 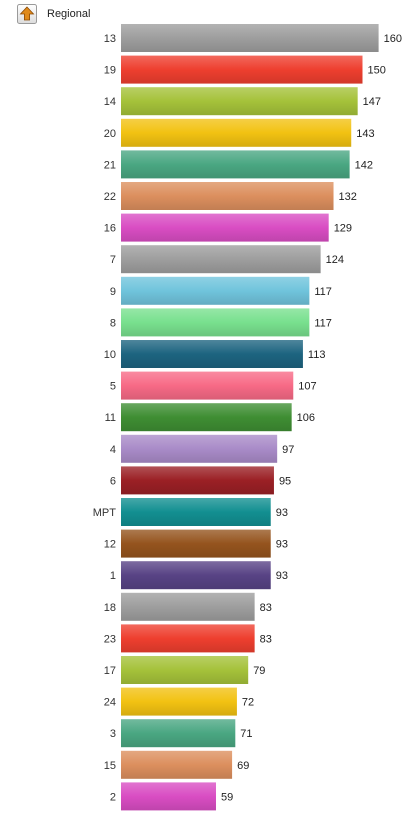 I want to click on bar-value-label: 59, so click(x=227, y=797).